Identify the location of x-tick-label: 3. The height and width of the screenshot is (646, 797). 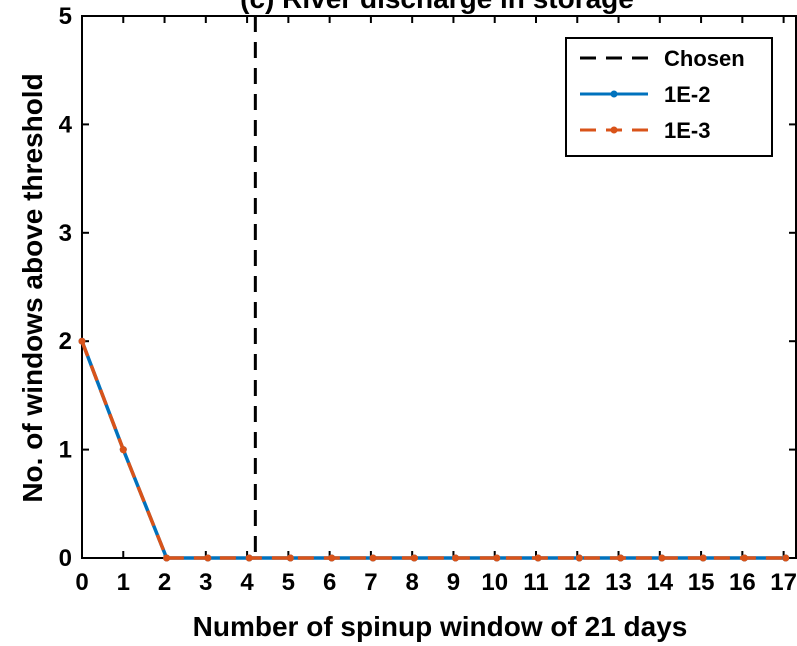
(205, 582).